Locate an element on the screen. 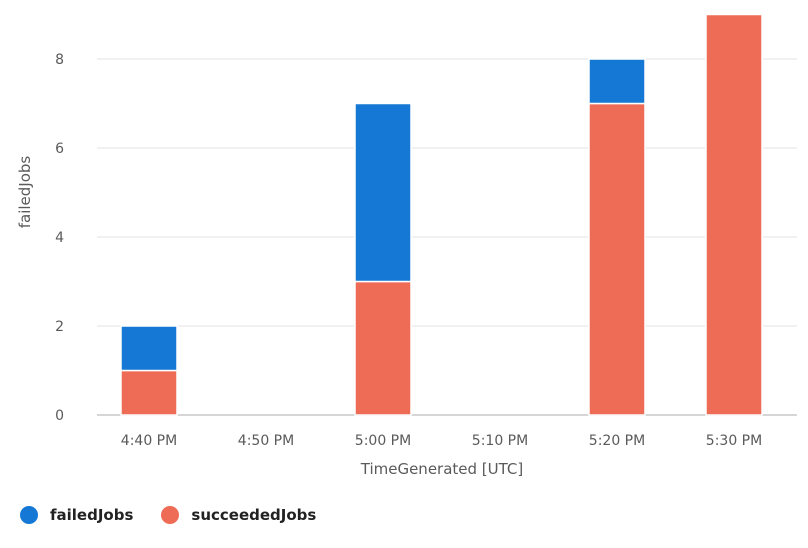 This screenshot has height=548, width=808. x-tick-label: 4:50 PM is located at coordinates (266, 441).